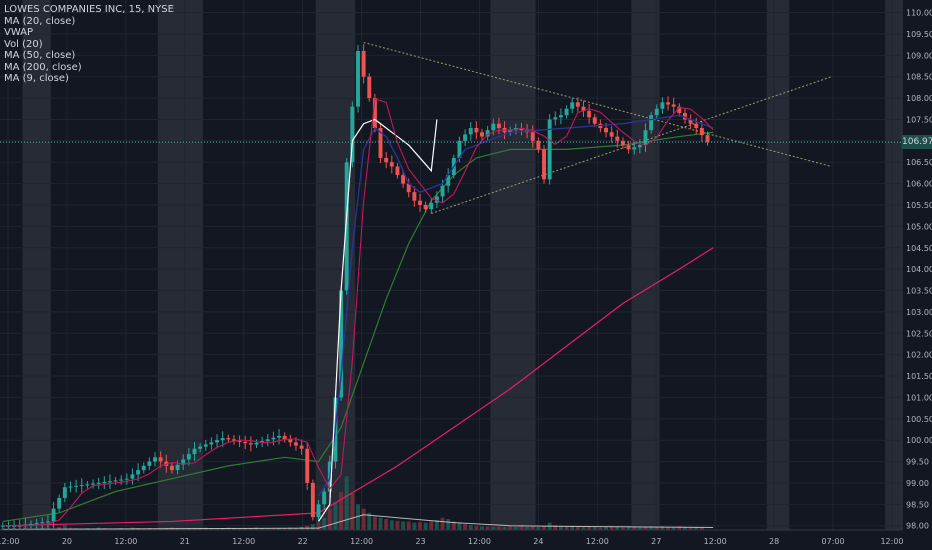  Describe the element at coordinates (917, 142) in the screenshot. I see `current-price-label: 106.97` at that location.